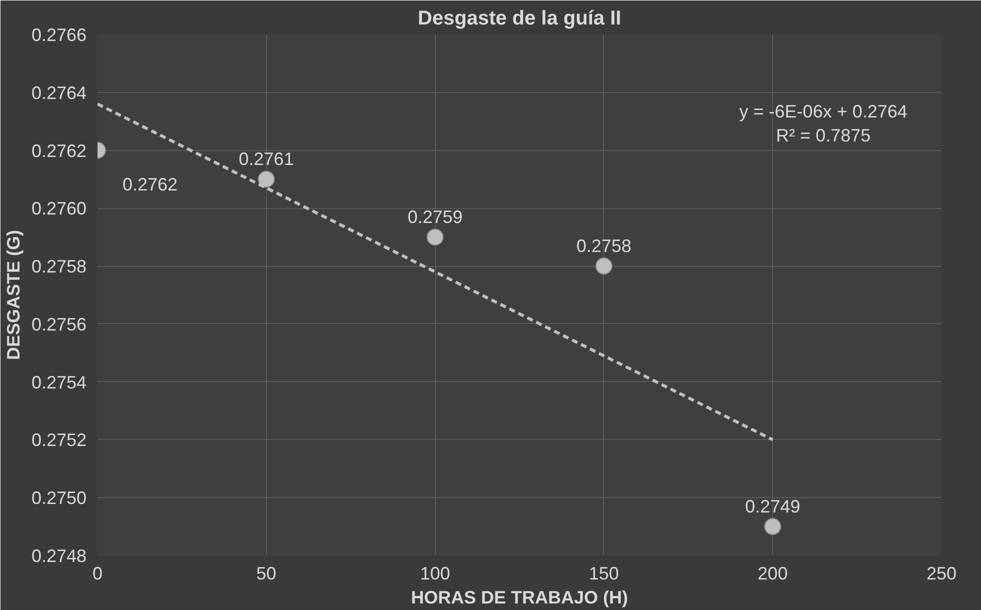 The width and height of the screenshot is (981, 610). Describe the element at coordinates (59, 440) in the screenshot. I see `y-tick-label: 0.2752` at that location.